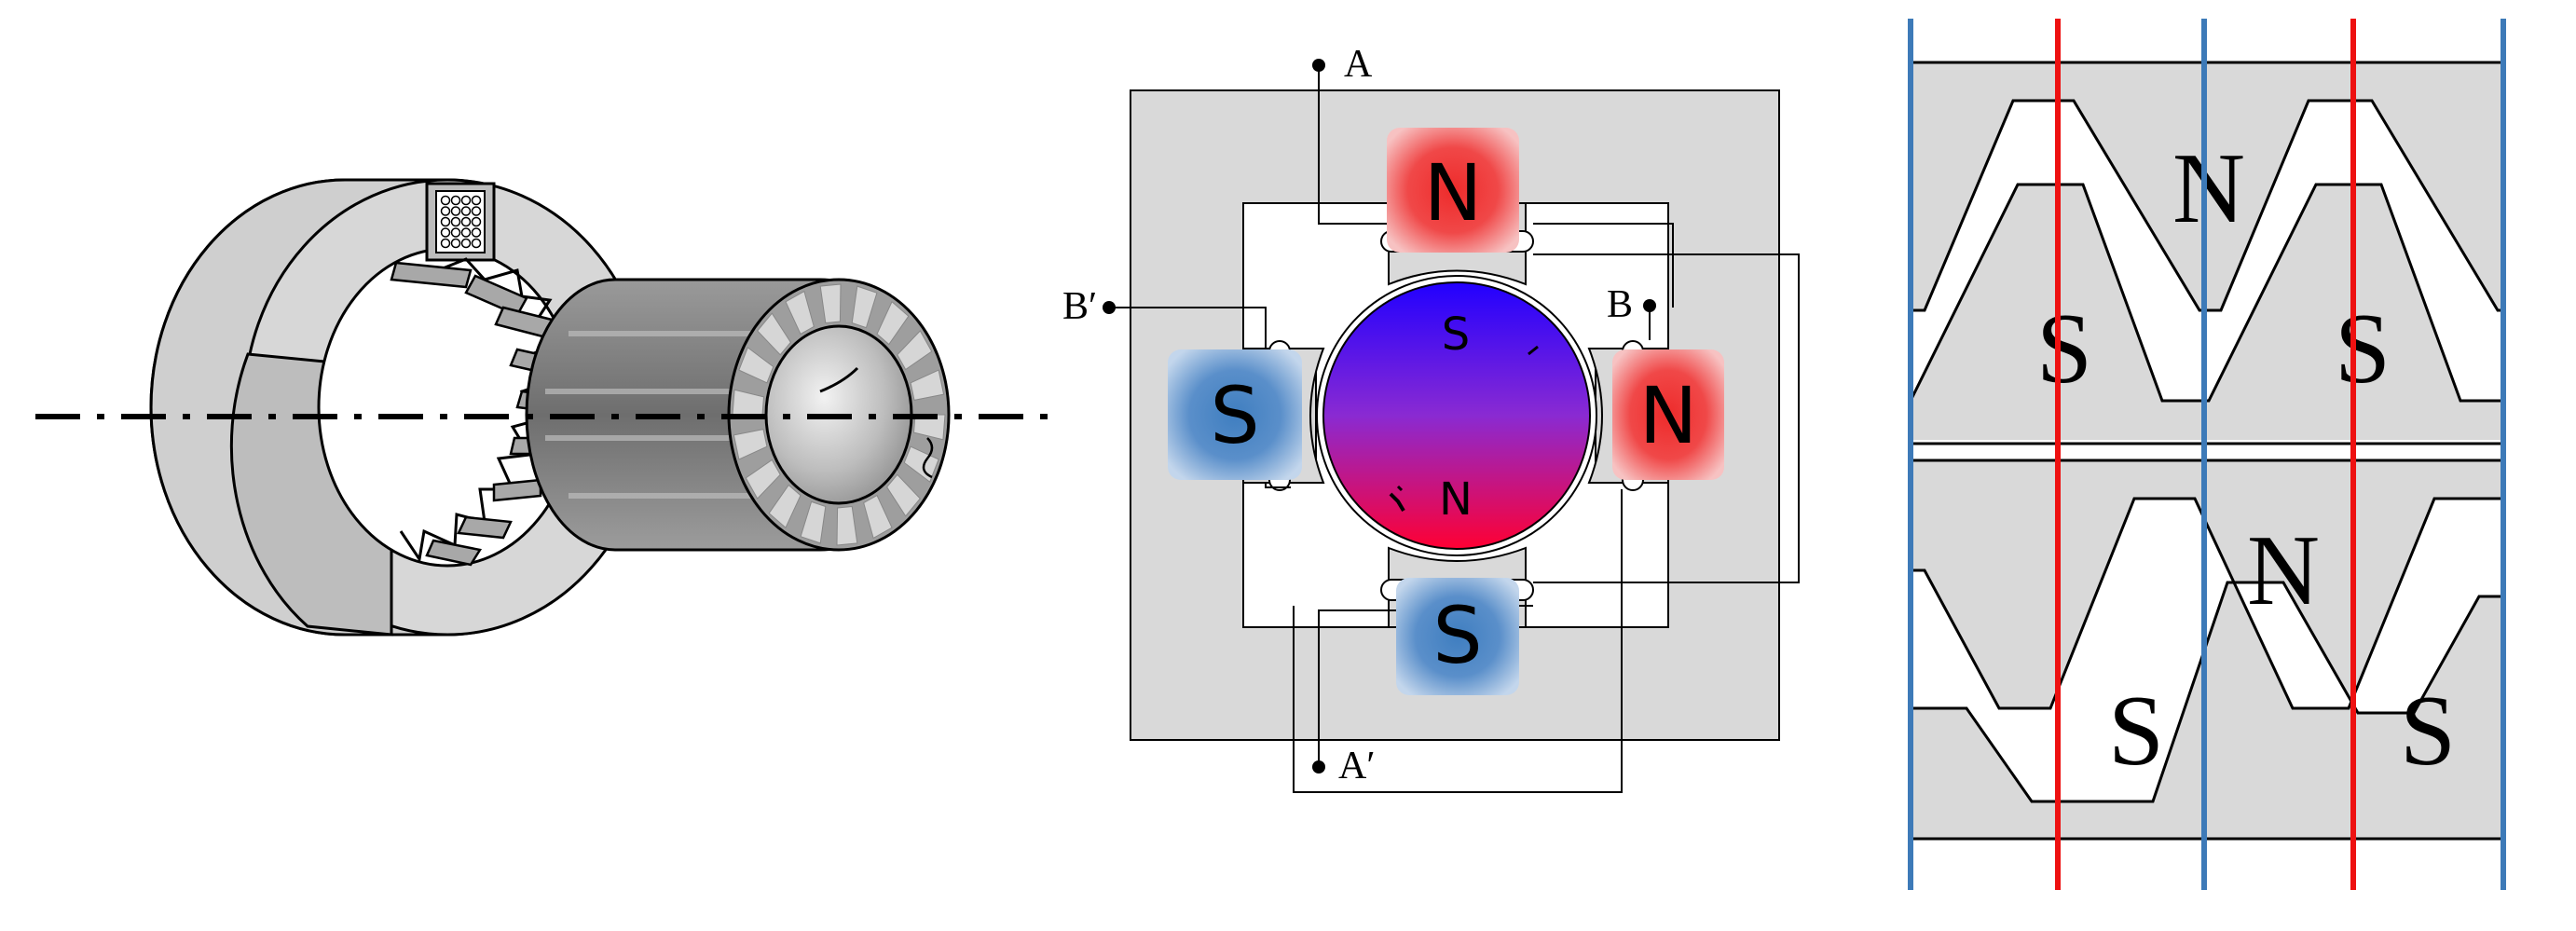  Describe the element at coordinates (1079, 306) in the screenshot. I see `terminal-b-prime-label: B′` at that location.